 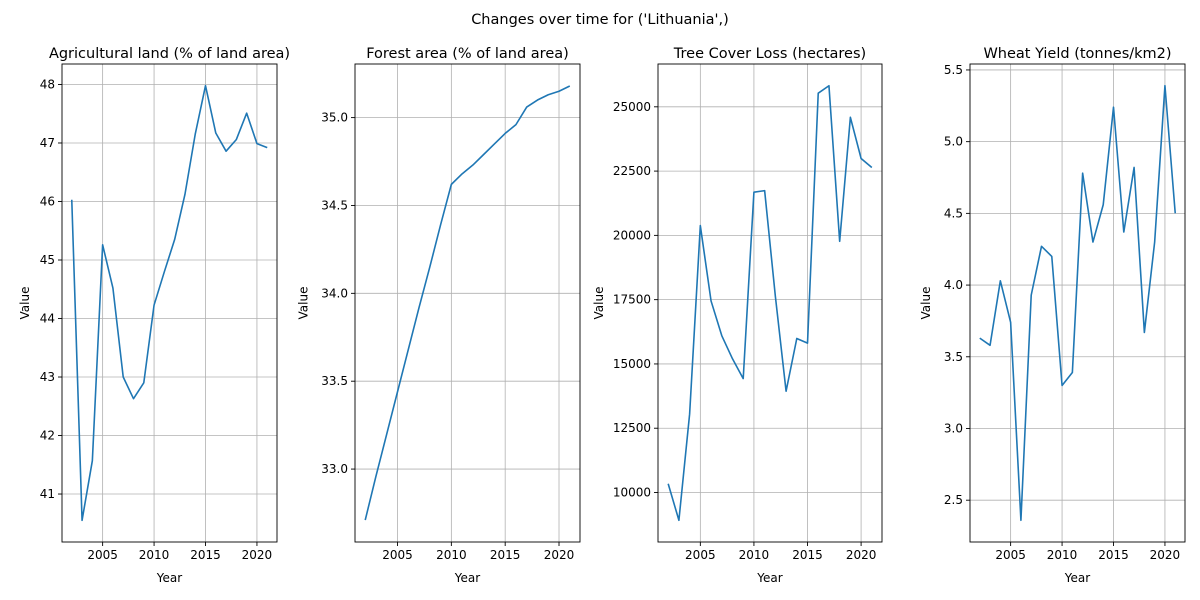 I want to click on subplot-title: Tree Cover Loss (hectares), so click(x=769, y=54).